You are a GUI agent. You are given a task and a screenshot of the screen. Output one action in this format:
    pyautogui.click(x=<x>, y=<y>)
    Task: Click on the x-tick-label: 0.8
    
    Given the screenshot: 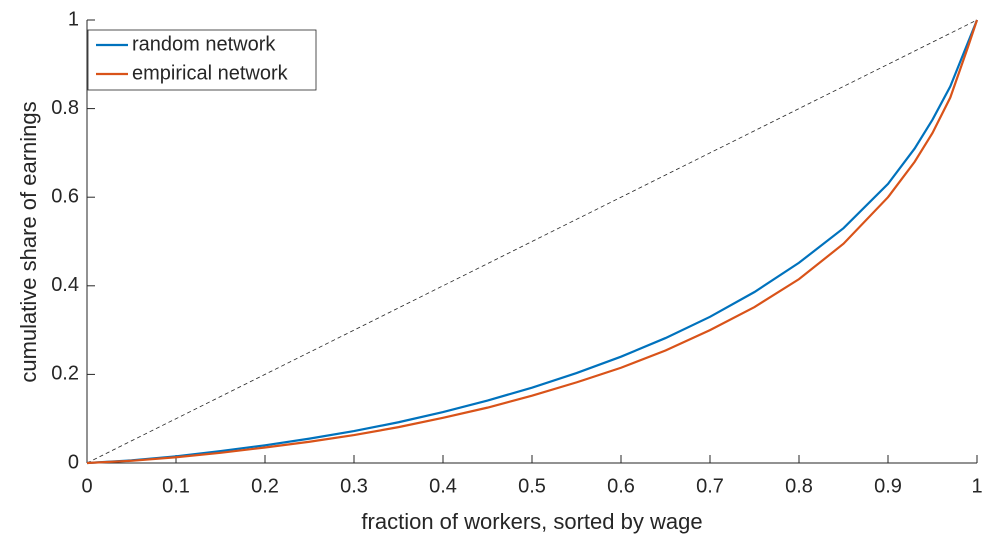 What is the action you would take?
    pyautogui.click(x=799, y=486)
    